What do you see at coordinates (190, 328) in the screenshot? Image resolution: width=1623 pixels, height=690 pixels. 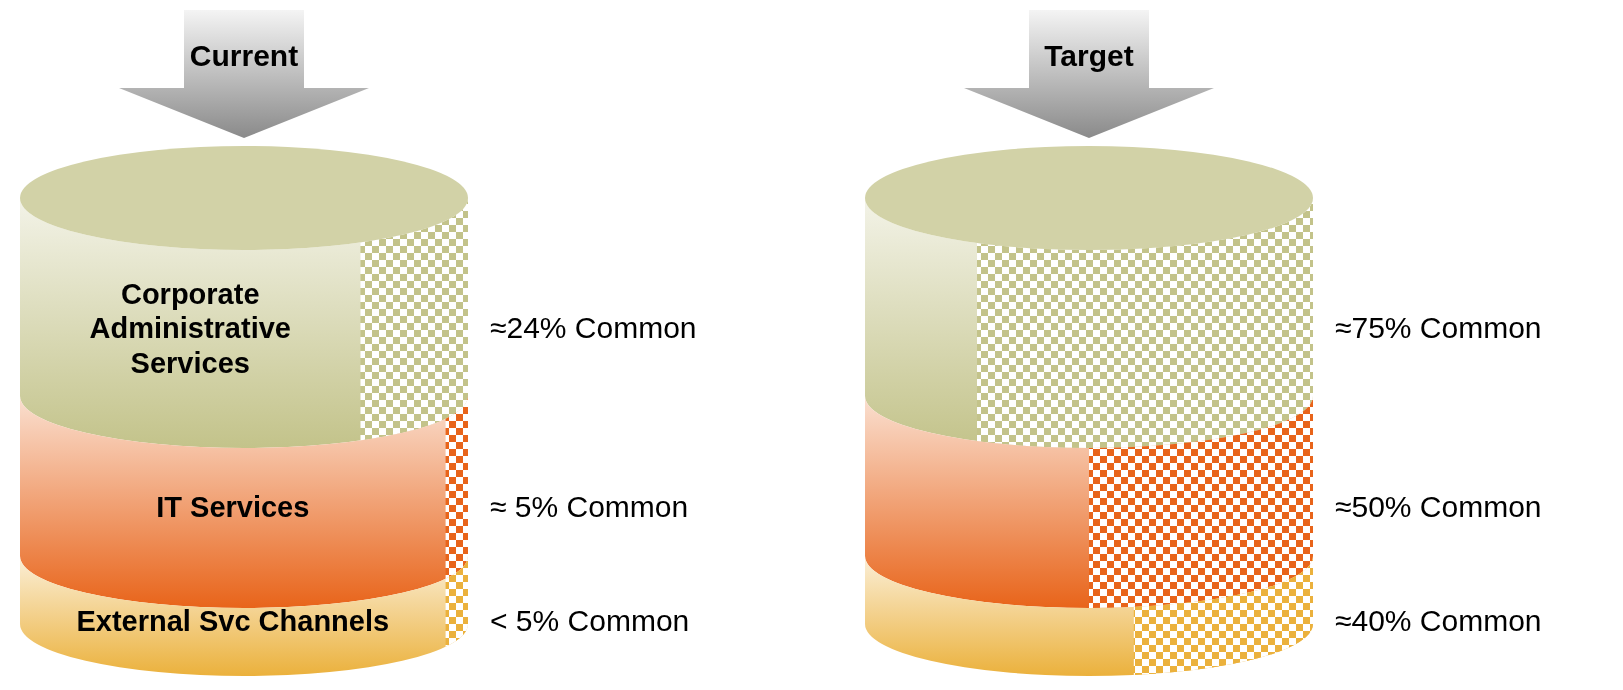 I see `category-label: Corporate Administrative Services` at bounding box center [190, 328].